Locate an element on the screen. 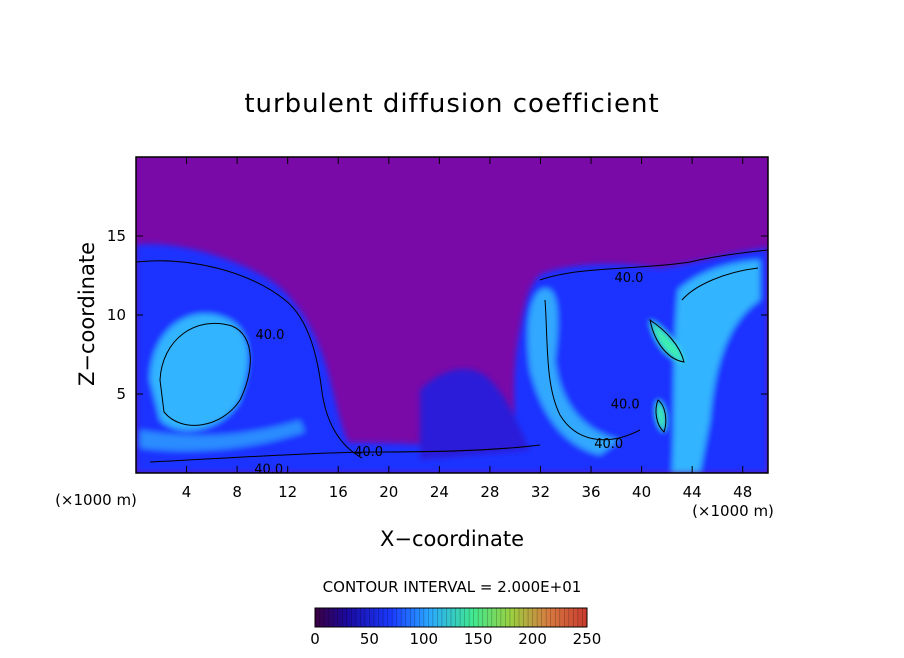 Image resolution: width=904 pixels, height=658 pixels. colorbar-tick-label: 100 is located at coordinates (423, 639).